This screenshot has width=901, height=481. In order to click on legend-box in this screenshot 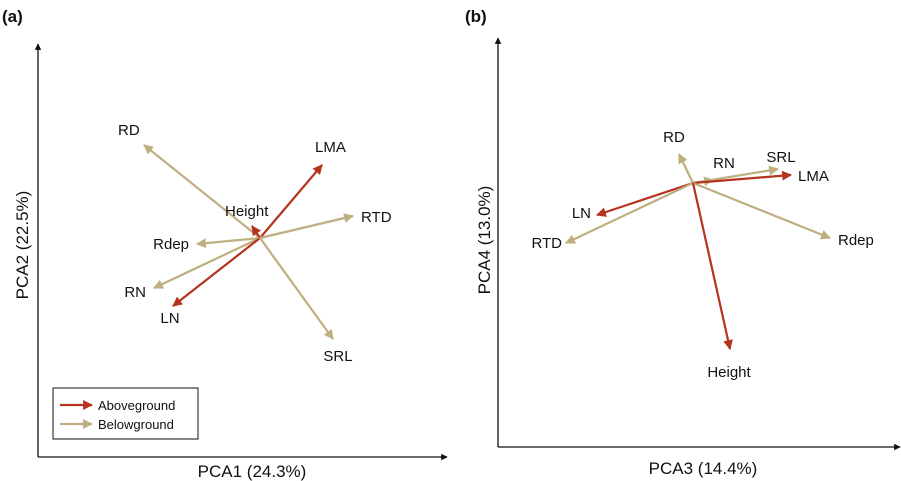, I will do `click(125, 413)`.